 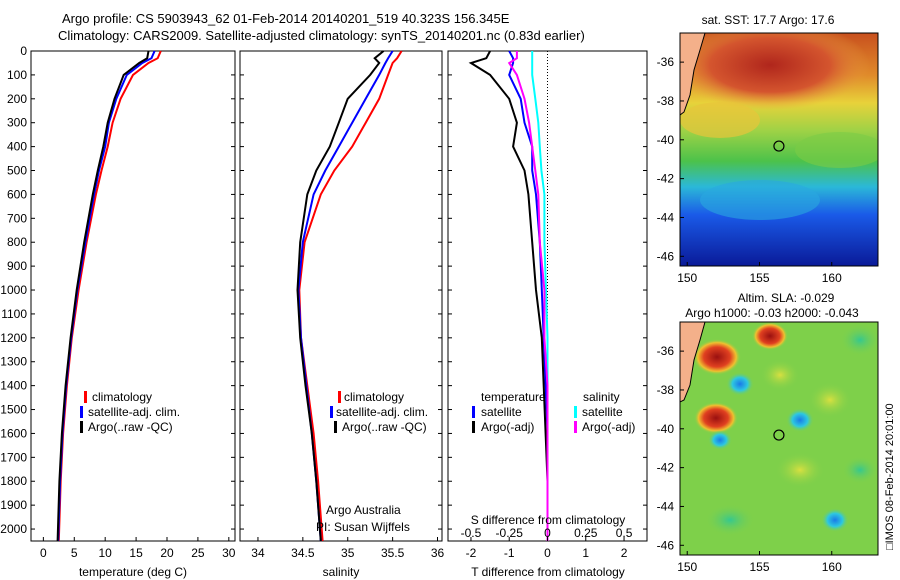 What do you see at coordinates (17, 99) in the screenshot?
I see `depth-tick-label: 200` at bounding box center [17, 99].